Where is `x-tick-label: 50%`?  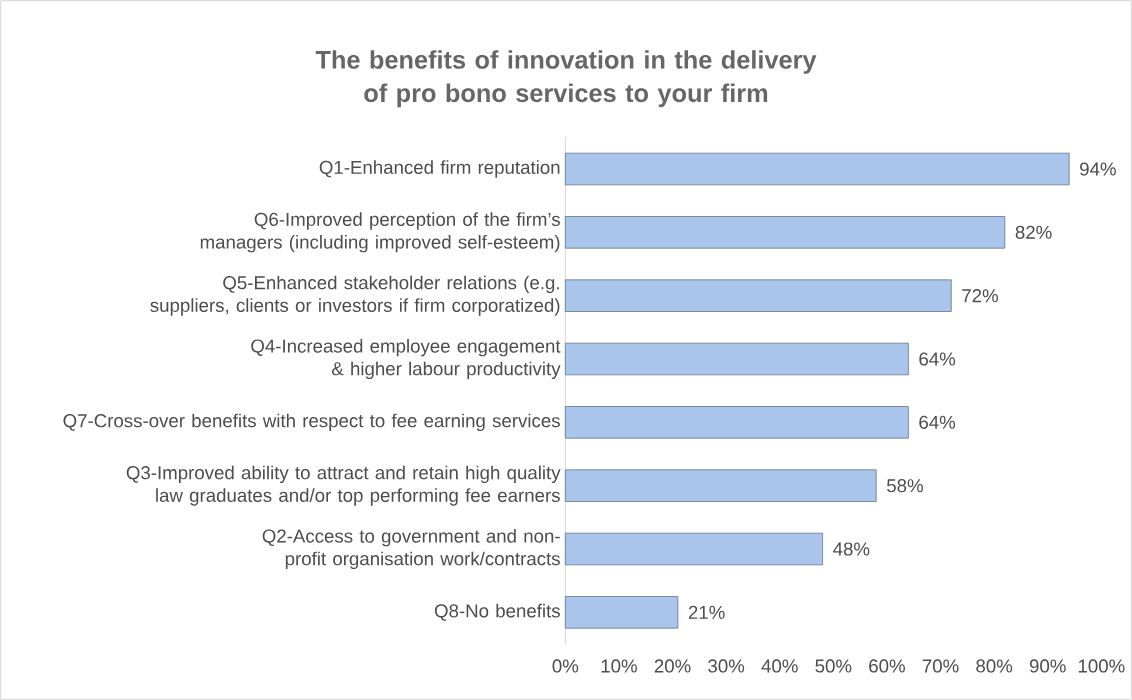 x-tick-label: 50% is located at coordinates (833, 666).